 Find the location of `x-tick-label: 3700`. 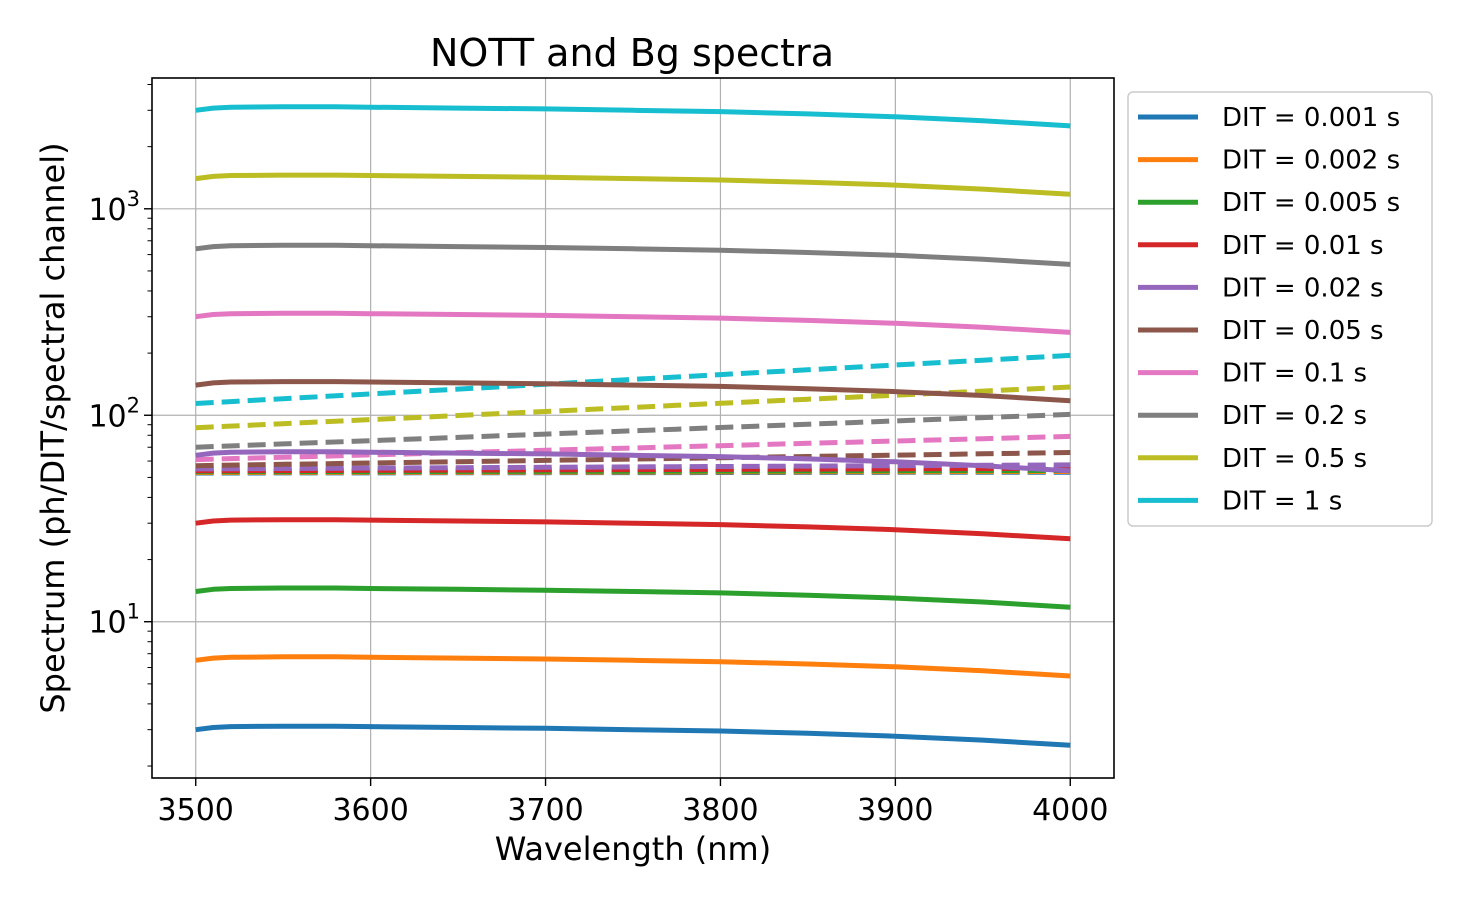

x-tick-label: 3700 is located at coordinates (545, 810).